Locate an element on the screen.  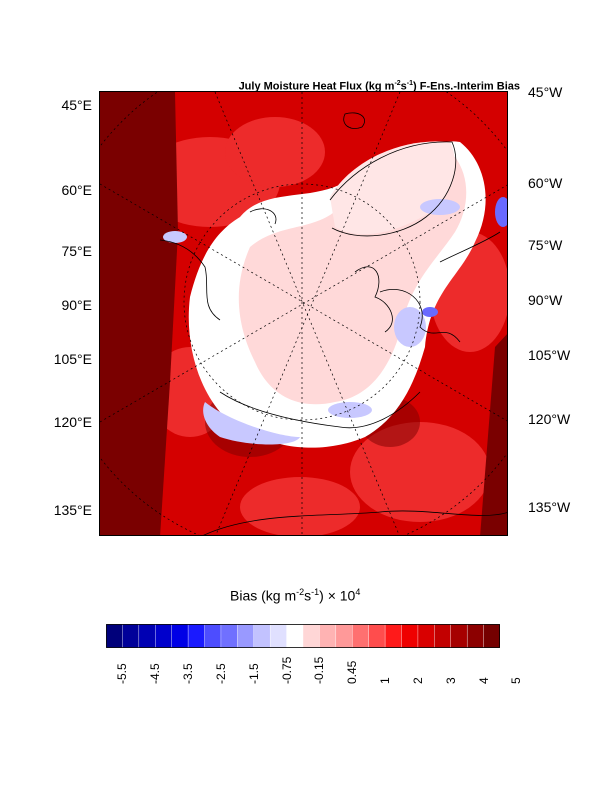
colorbar-tick-label: 0.45 is located at coordinates (352, 672).